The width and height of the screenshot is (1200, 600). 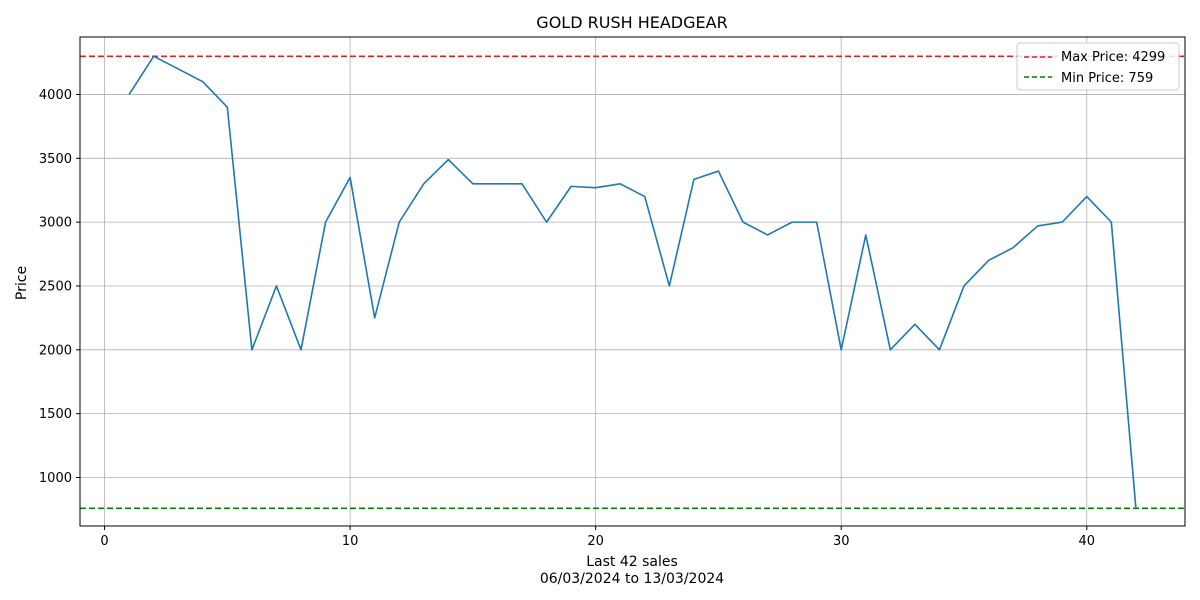 What do you see at coordinates (1087, 541) in the screenshot?
I see `x-tick-label: 40` at bounding box center [1087, 541].